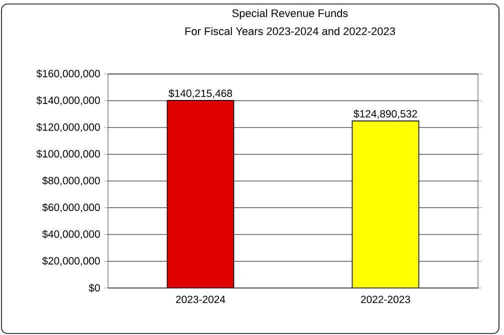  I want to click on x-tick-label: 2022-2023, so click(385, 300).